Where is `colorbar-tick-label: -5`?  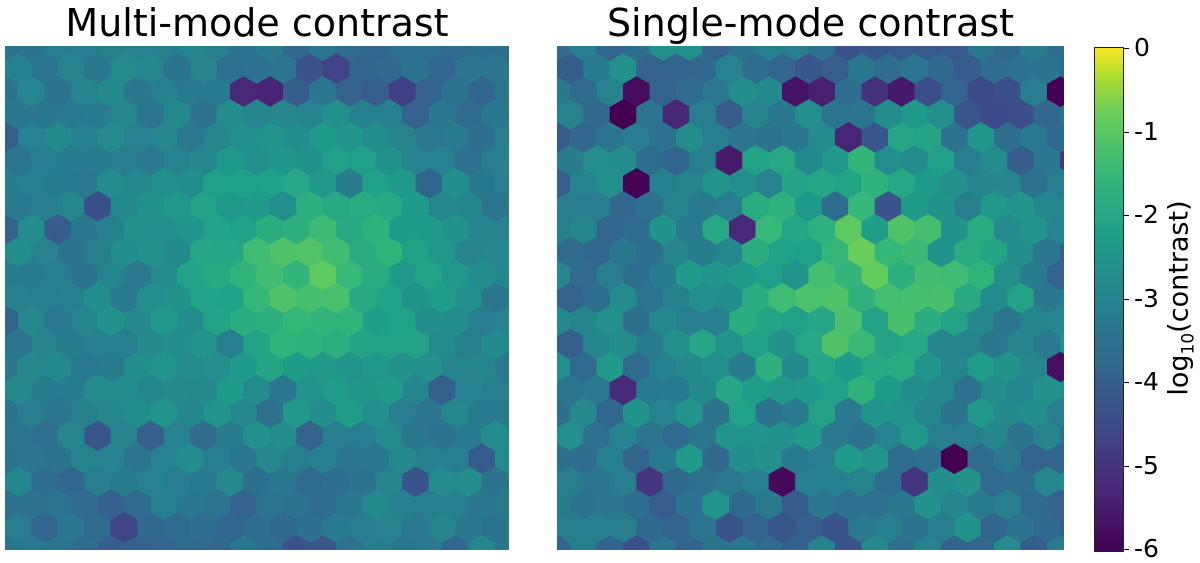 colorbar-tick-label: -5 is located at coordinates (1146, 465).